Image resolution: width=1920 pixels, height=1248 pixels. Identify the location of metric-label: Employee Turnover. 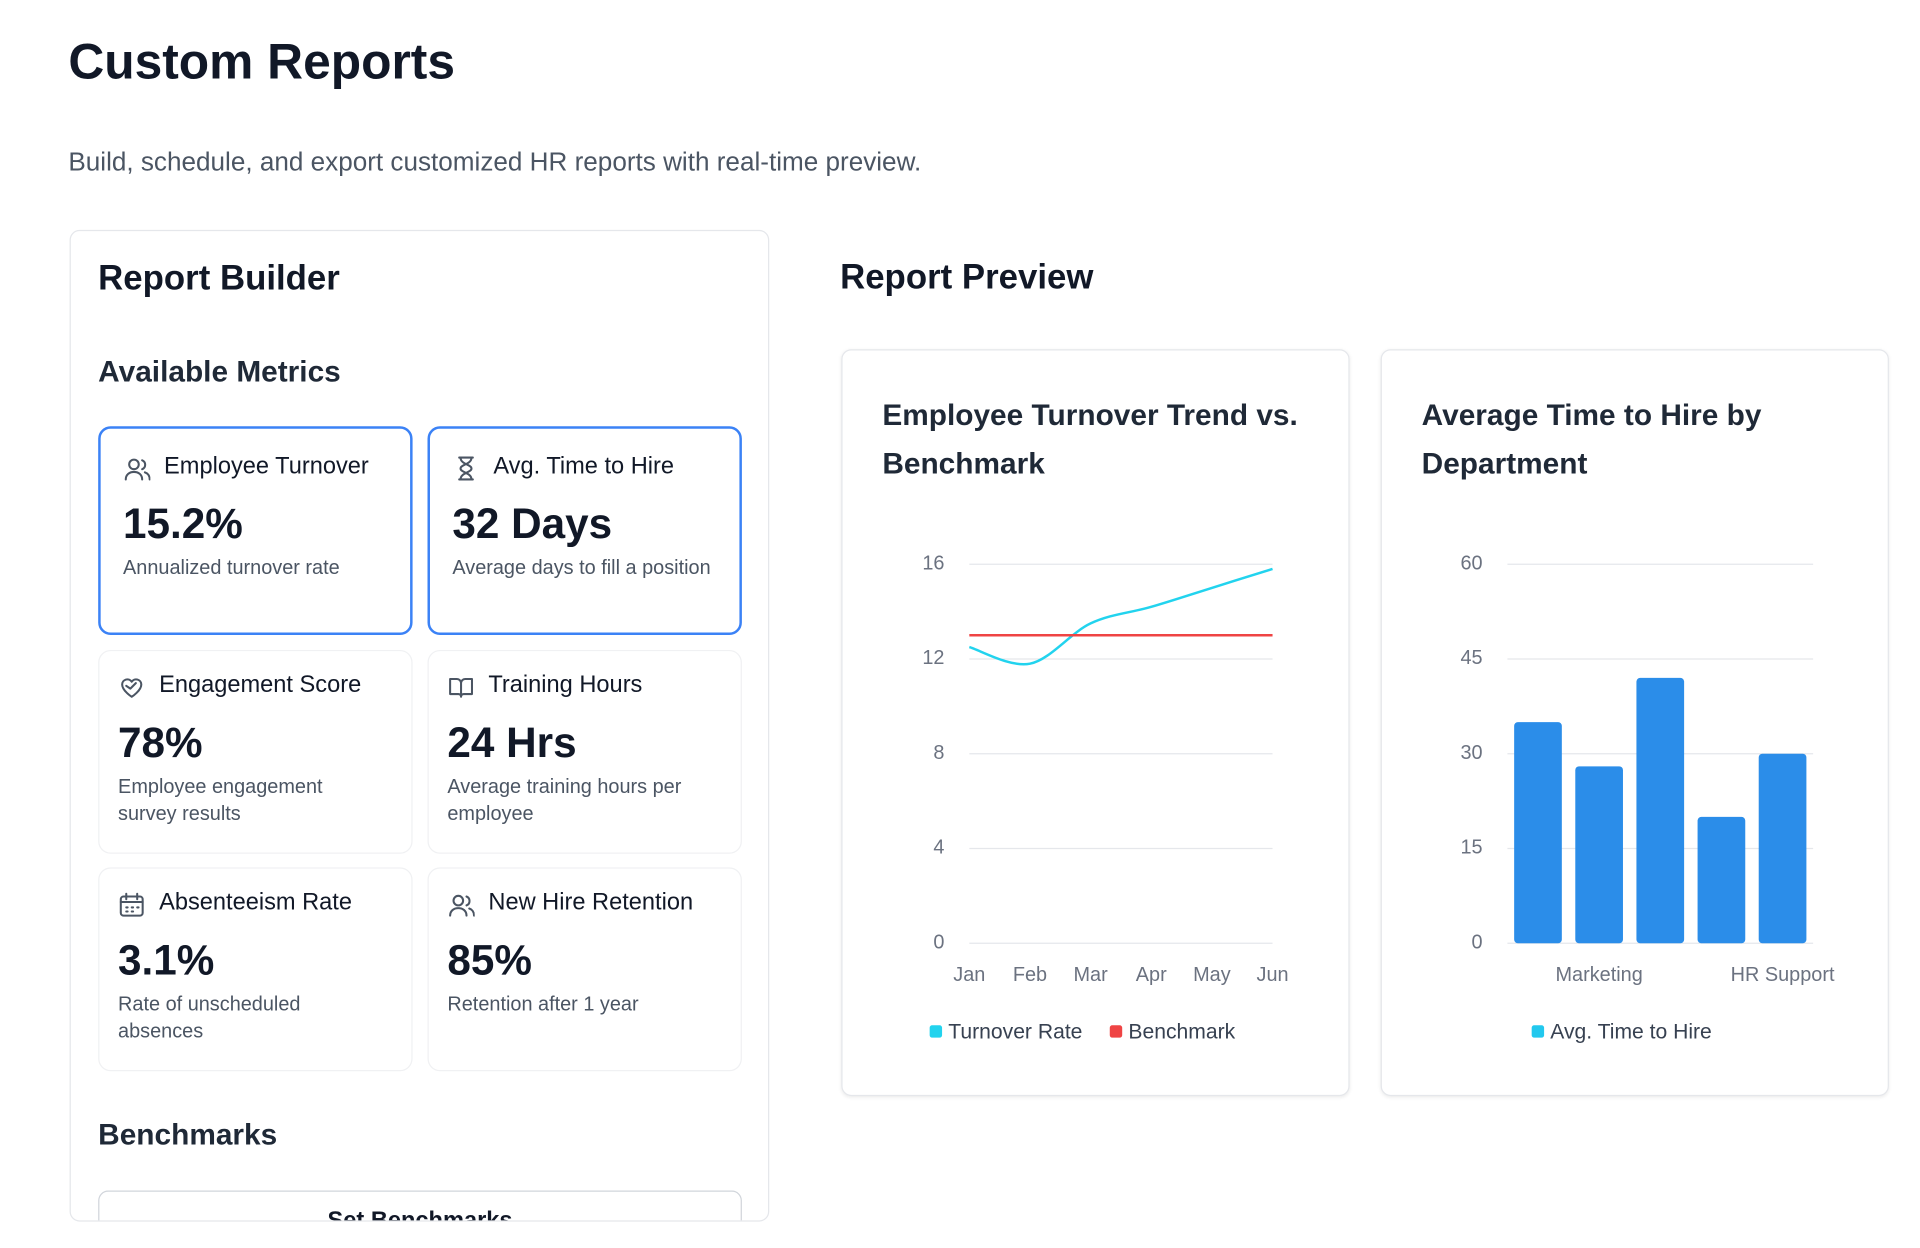
(266, 466).